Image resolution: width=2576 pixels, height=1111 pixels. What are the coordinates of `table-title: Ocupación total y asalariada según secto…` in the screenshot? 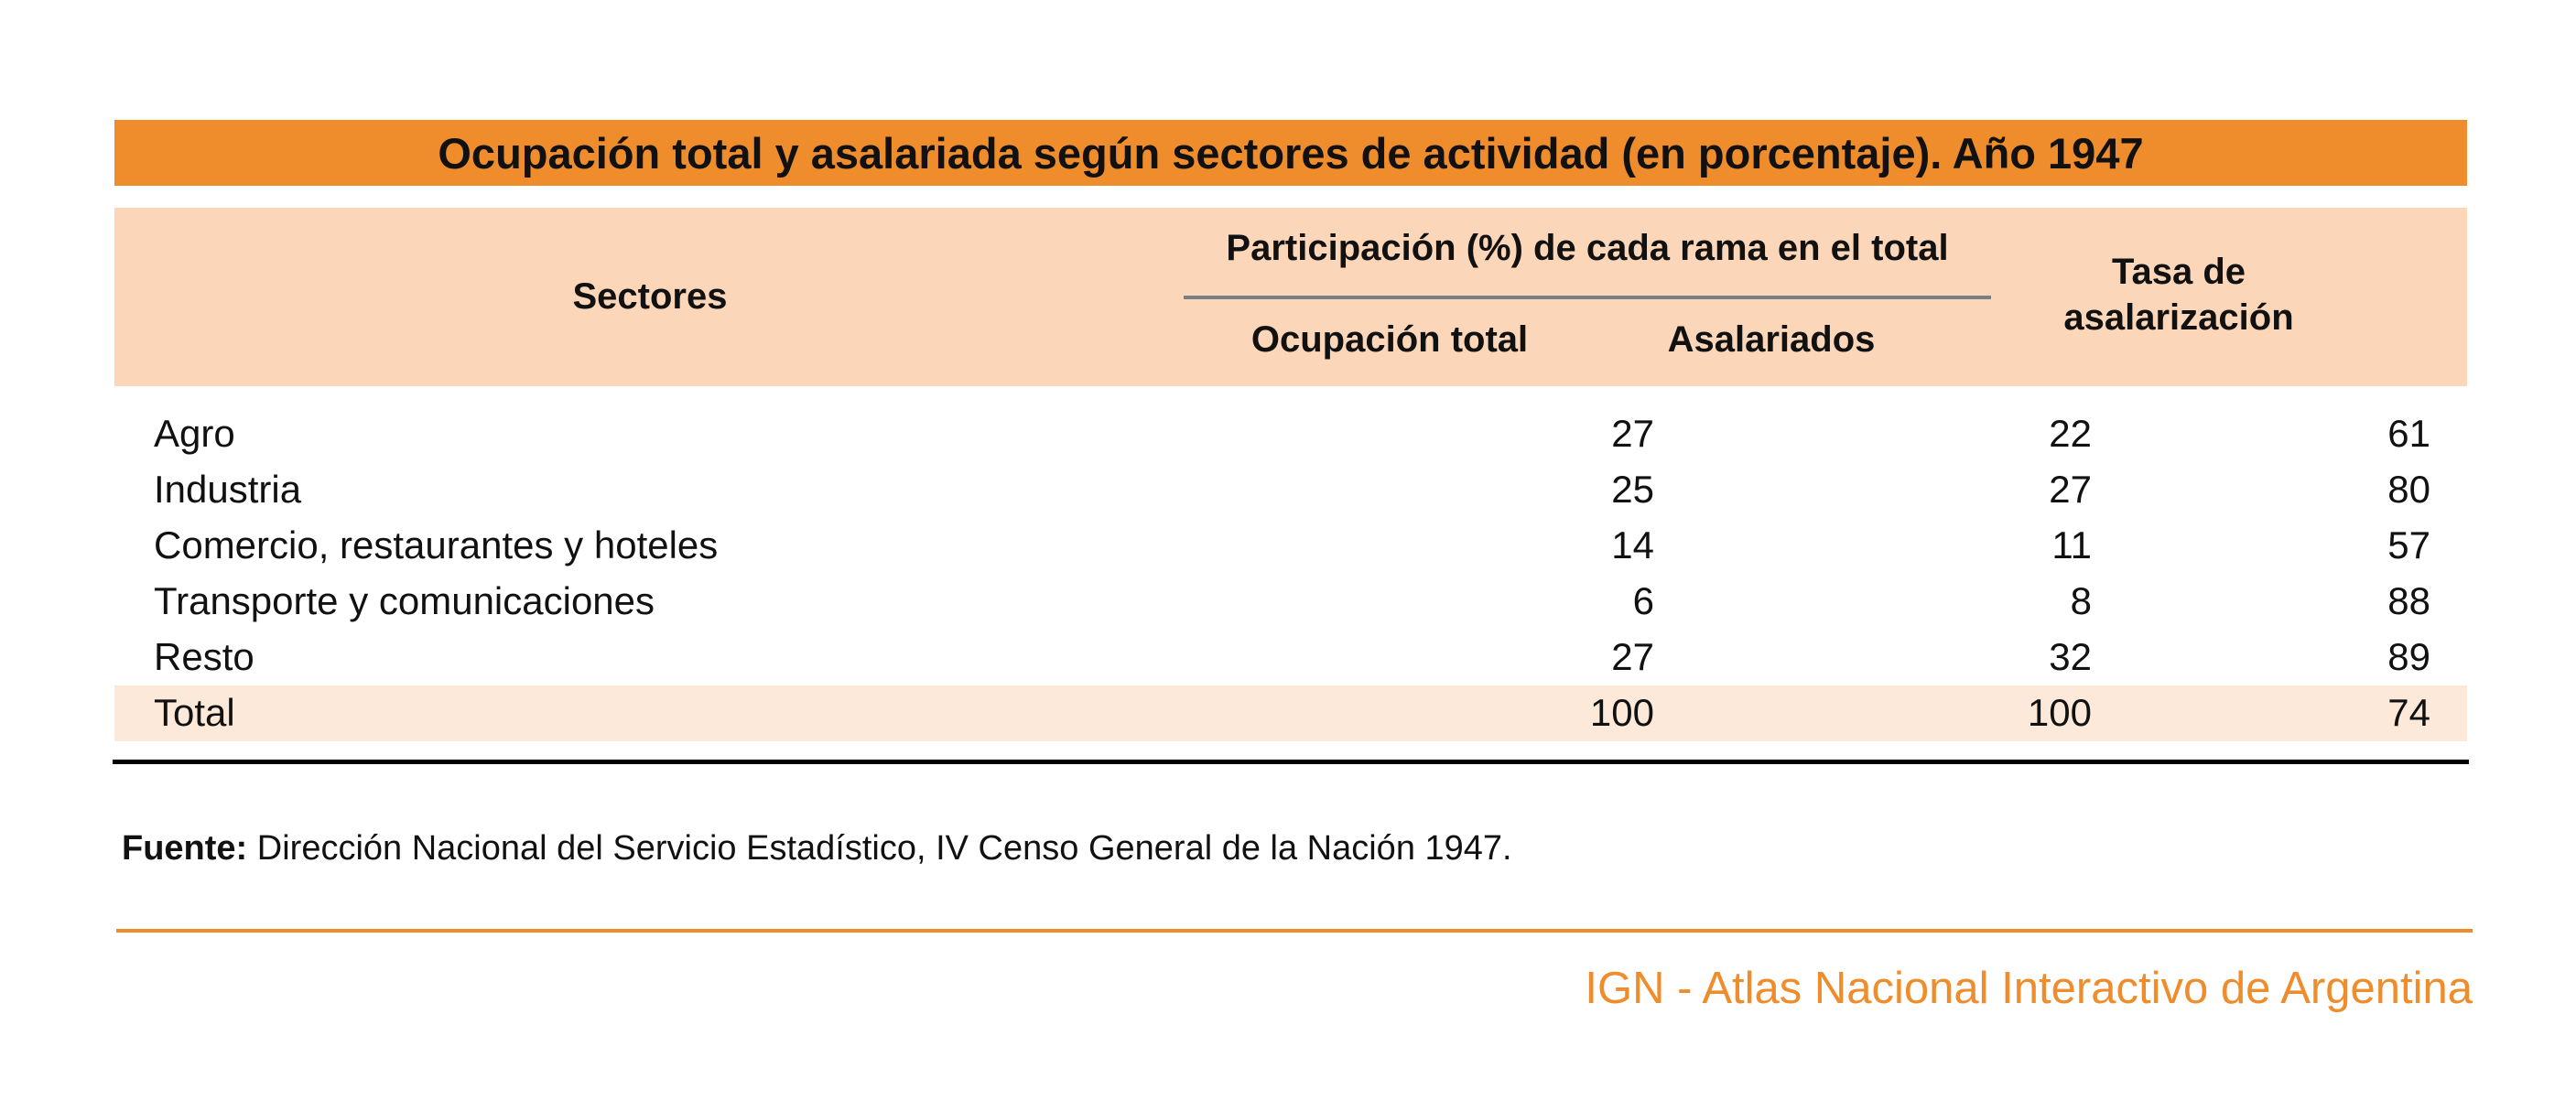 It's located at (1291, 153).